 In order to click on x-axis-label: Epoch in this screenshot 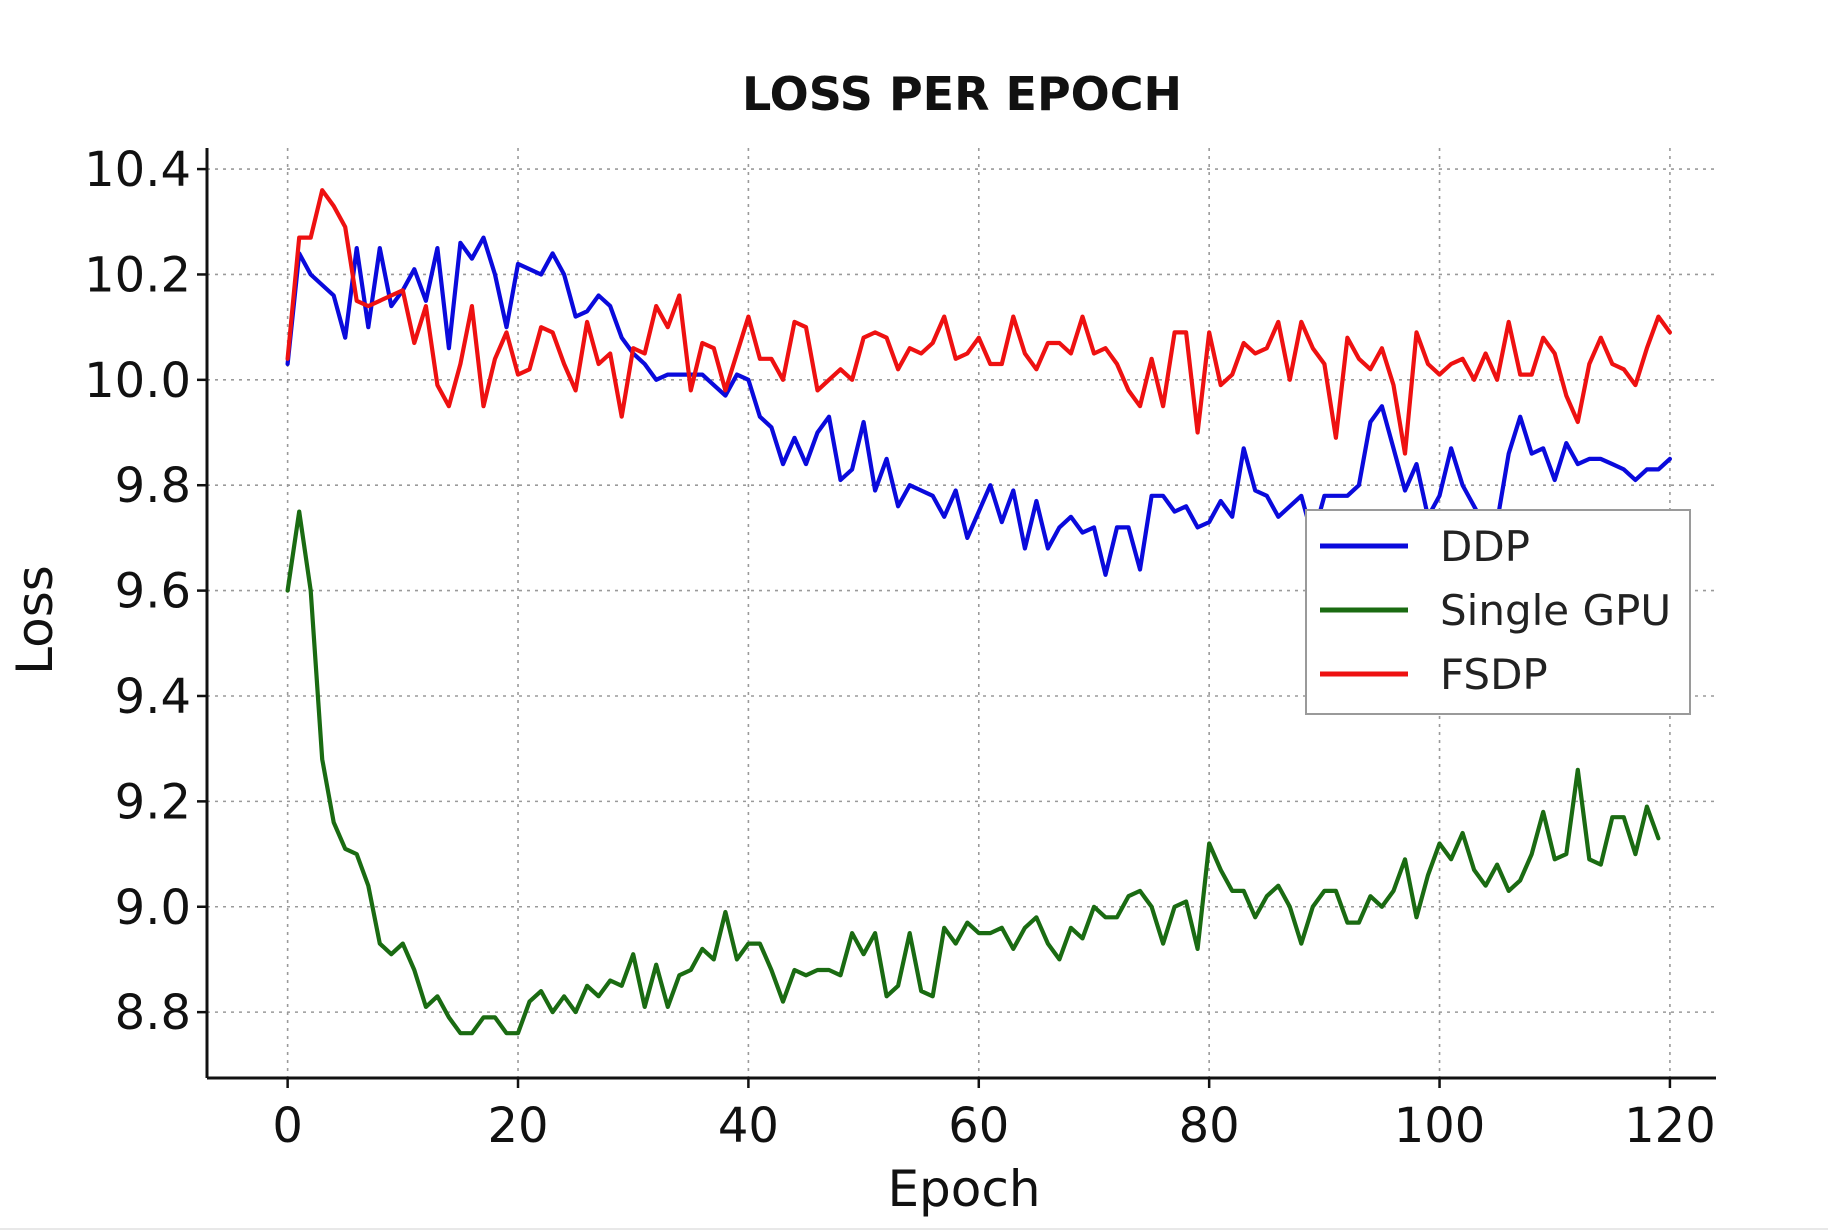, I will do `click(963, 1189)`.